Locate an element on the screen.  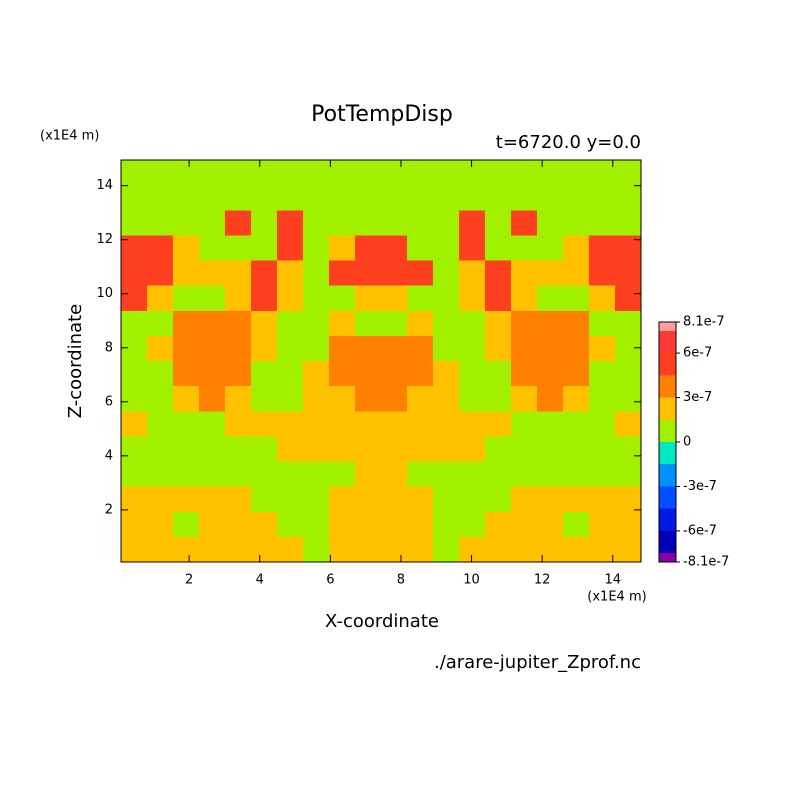
colorbar-tick-label: -8.1e-7 is located at coordinates (706, 562).